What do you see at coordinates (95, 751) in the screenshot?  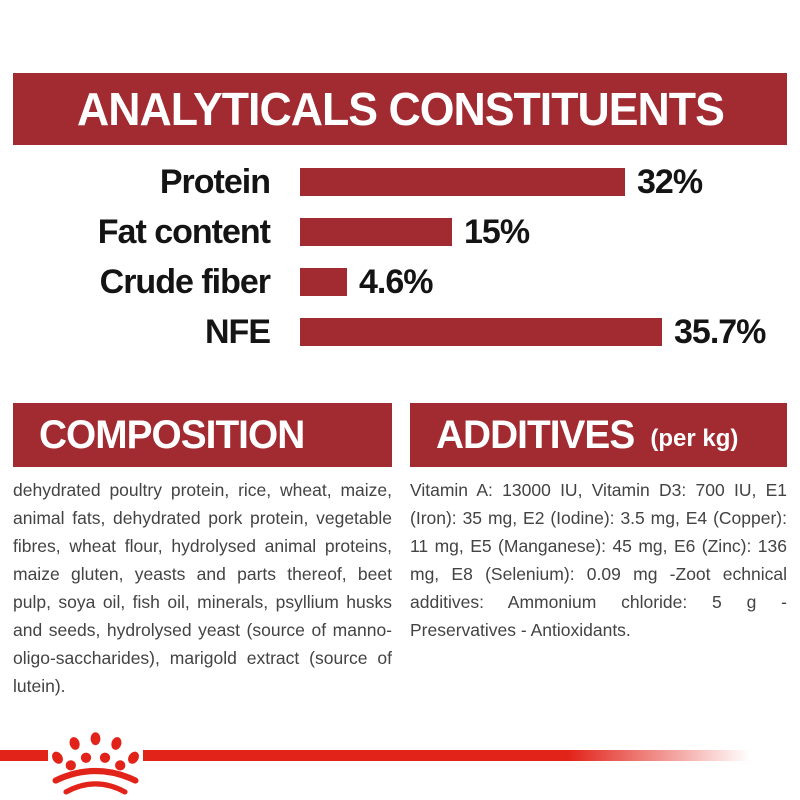 I see `crown-dots` at bounding box center [95, 751].